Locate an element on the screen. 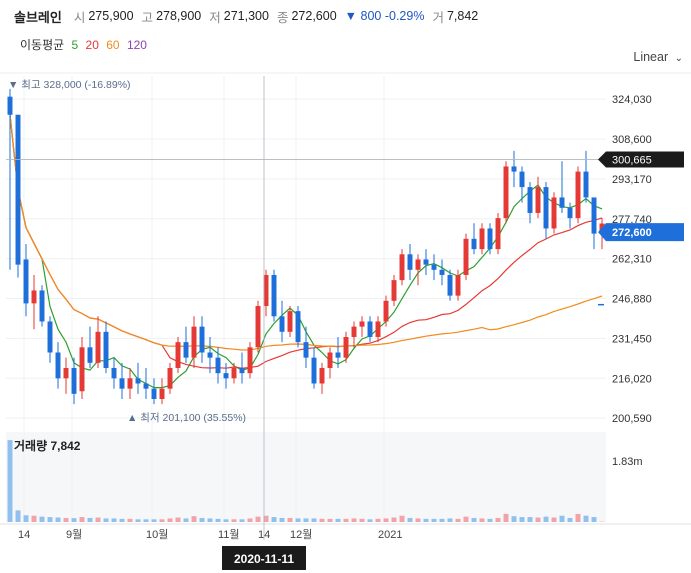 The image size is (691, 573). y-tick-label: 324,030 is located at coordinates (632, 100).